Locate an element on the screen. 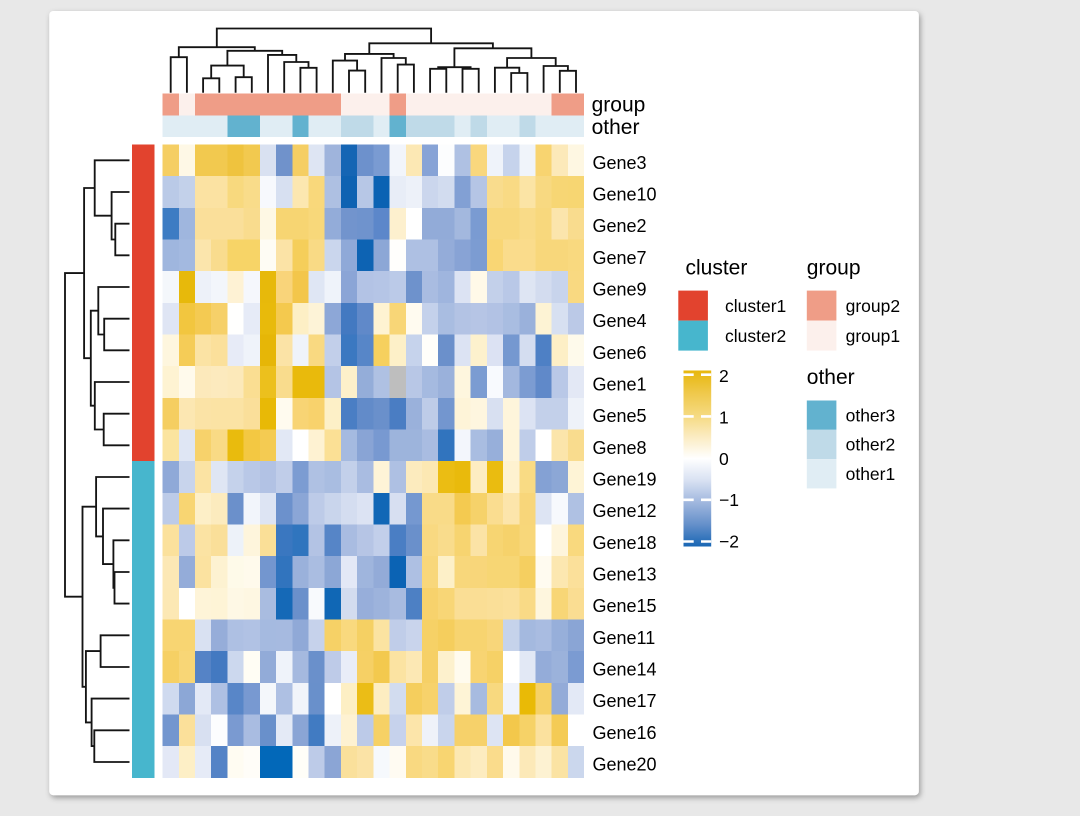 This screenshot has width=1080, height=816. svg-text: −2 is located at coordinates (729, 542).